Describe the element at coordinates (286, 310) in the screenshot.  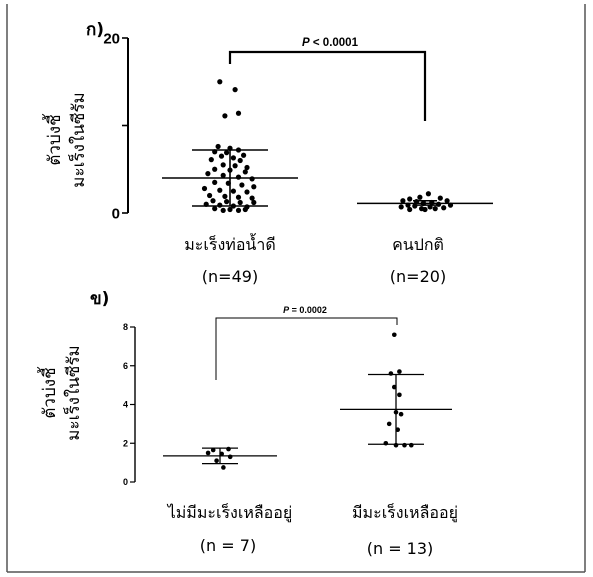
I see `panel-b-pvalue-symbol: P` at that location.